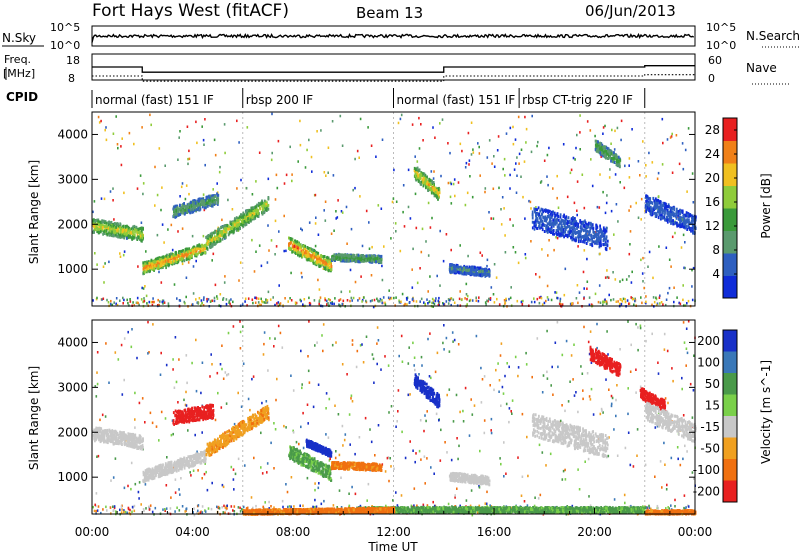 This screenshot has width=800, height=558. Describe the element at coordinates (73, 60) in the screenshot. I see `freq-tick-top: 18` at that location.